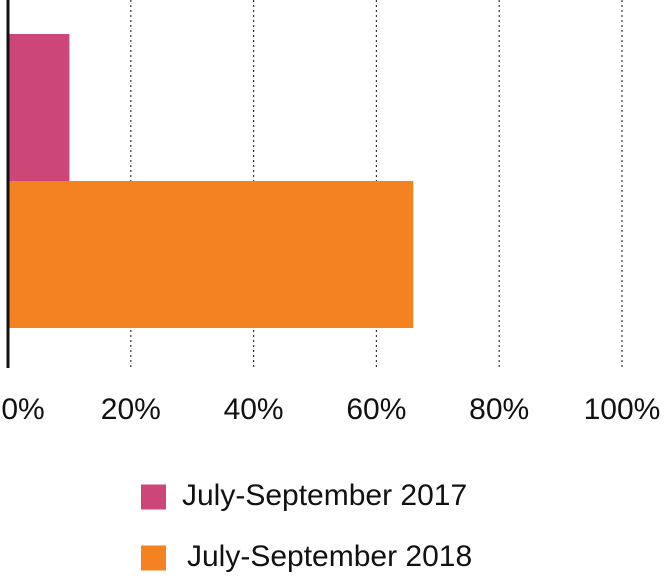 This screenshot has width=669, height=582. I want to click on x-tick-label: 60%, so click(376, 409).